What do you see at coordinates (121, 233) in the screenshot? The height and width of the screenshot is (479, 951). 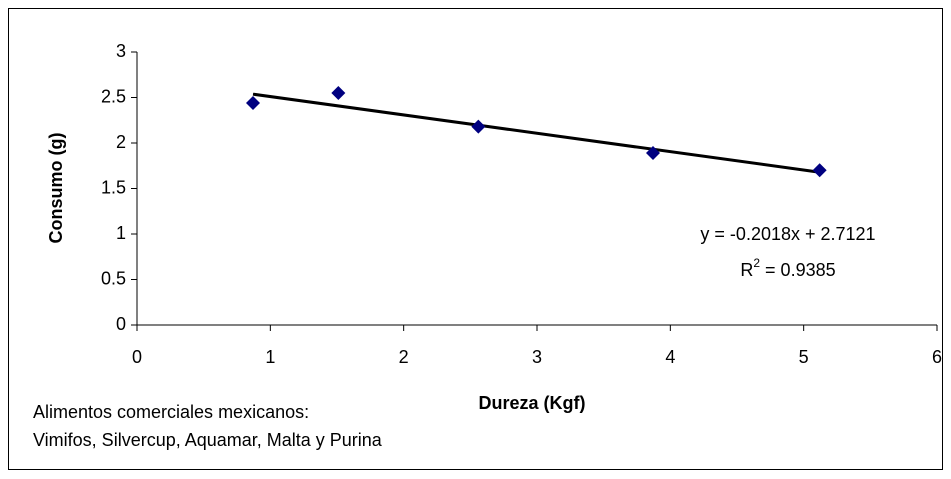 I see `y-tick-label: 1` at bounding box center [121, 233].